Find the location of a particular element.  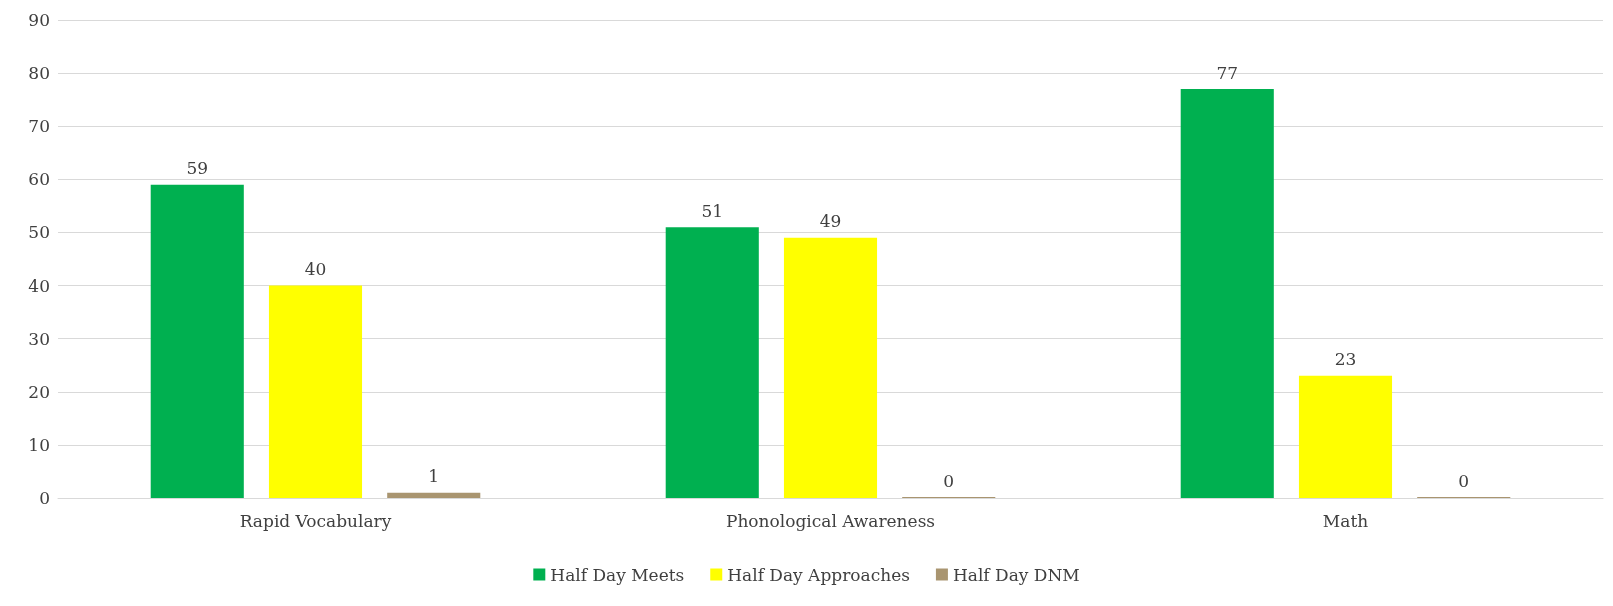

y-tick-label: 20 is located at coordinates (39, 391).